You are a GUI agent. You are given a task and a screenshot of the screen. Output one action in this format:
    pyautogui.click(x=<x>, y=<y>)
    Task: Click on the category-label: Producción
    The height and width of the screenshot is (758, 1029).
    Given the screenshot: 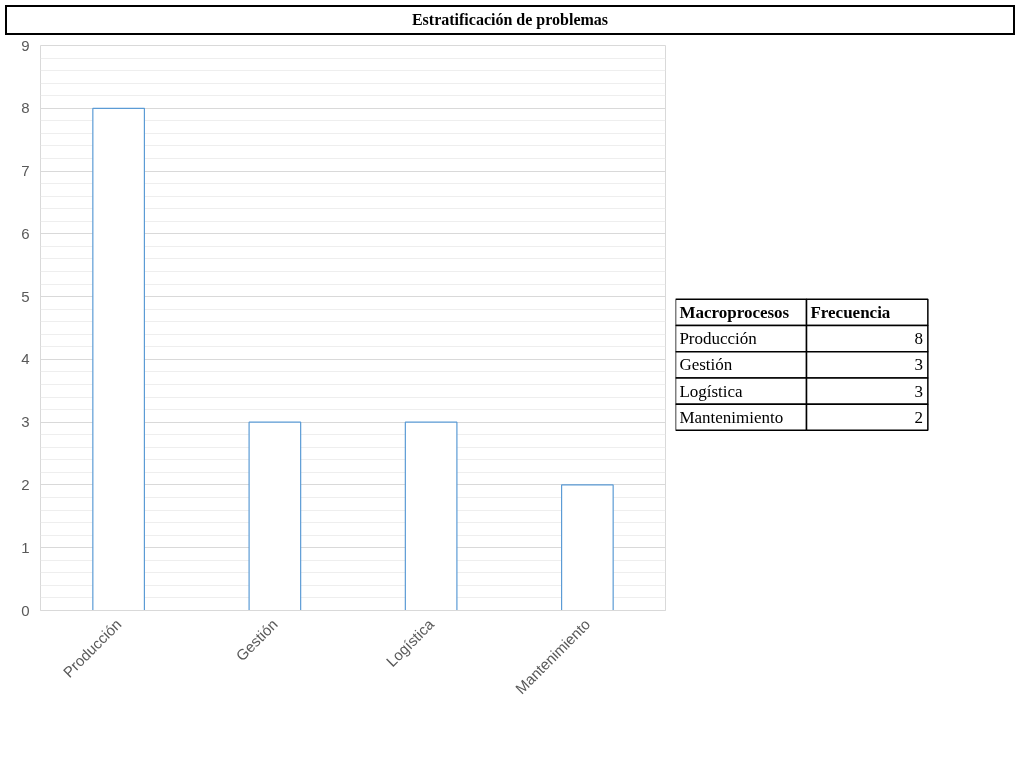 What is the action you would take?
    pyautogui.click(x=718, y=339)
    